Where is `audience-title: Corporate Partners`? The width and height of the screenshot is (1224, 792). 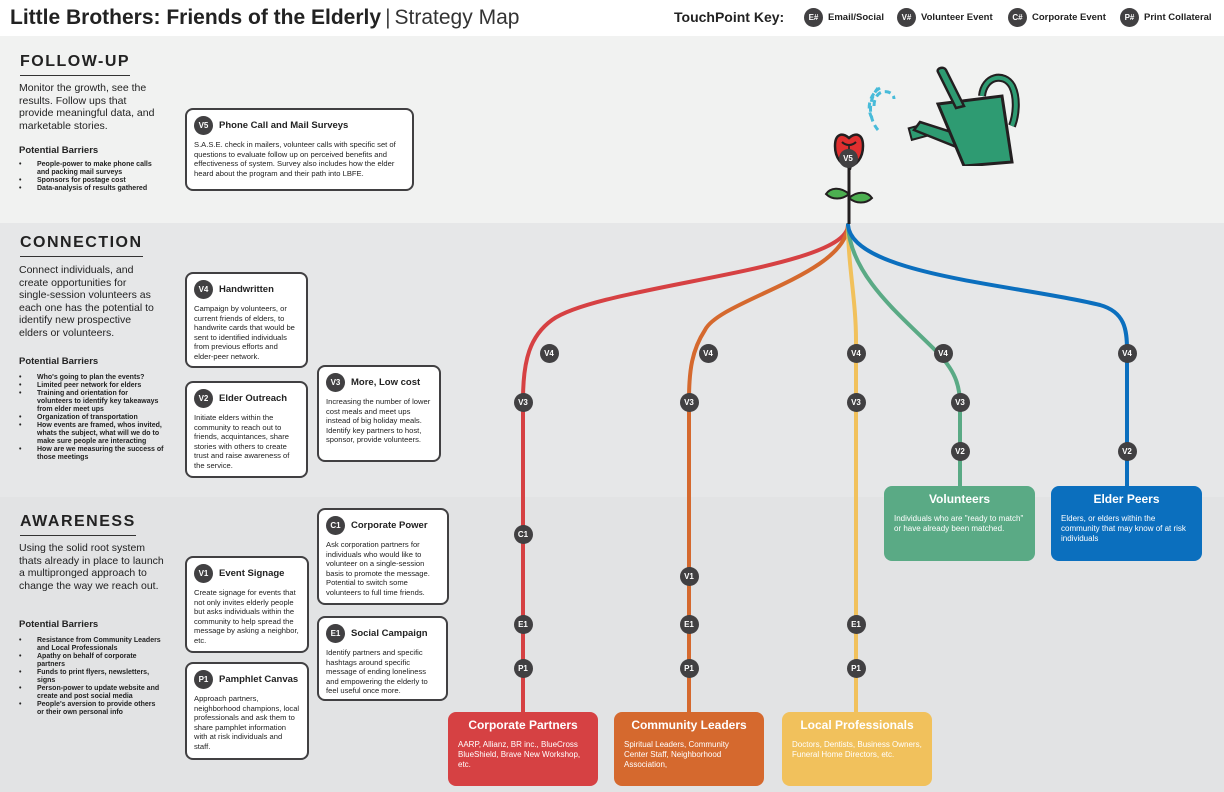 audience-title: Corporate Partners is located at coordinates (523, 725).